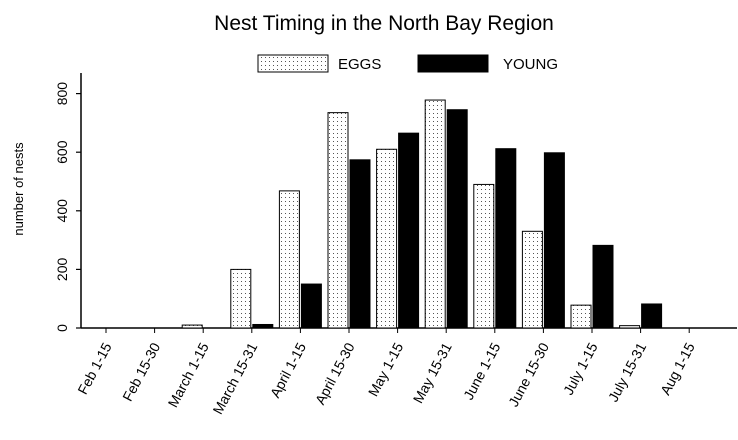  I want to click on y-tick-label: 400, so click(62, 211).